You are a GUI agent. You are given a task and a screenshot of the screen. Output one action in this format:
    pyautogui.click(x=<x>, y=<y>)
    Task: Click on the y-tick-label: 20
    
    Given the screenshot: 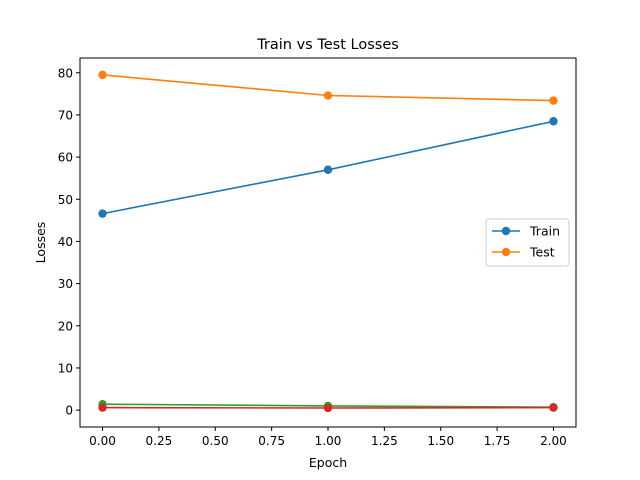 What is the action you would take?
    pyautogui.click(x=65, y=326)
    